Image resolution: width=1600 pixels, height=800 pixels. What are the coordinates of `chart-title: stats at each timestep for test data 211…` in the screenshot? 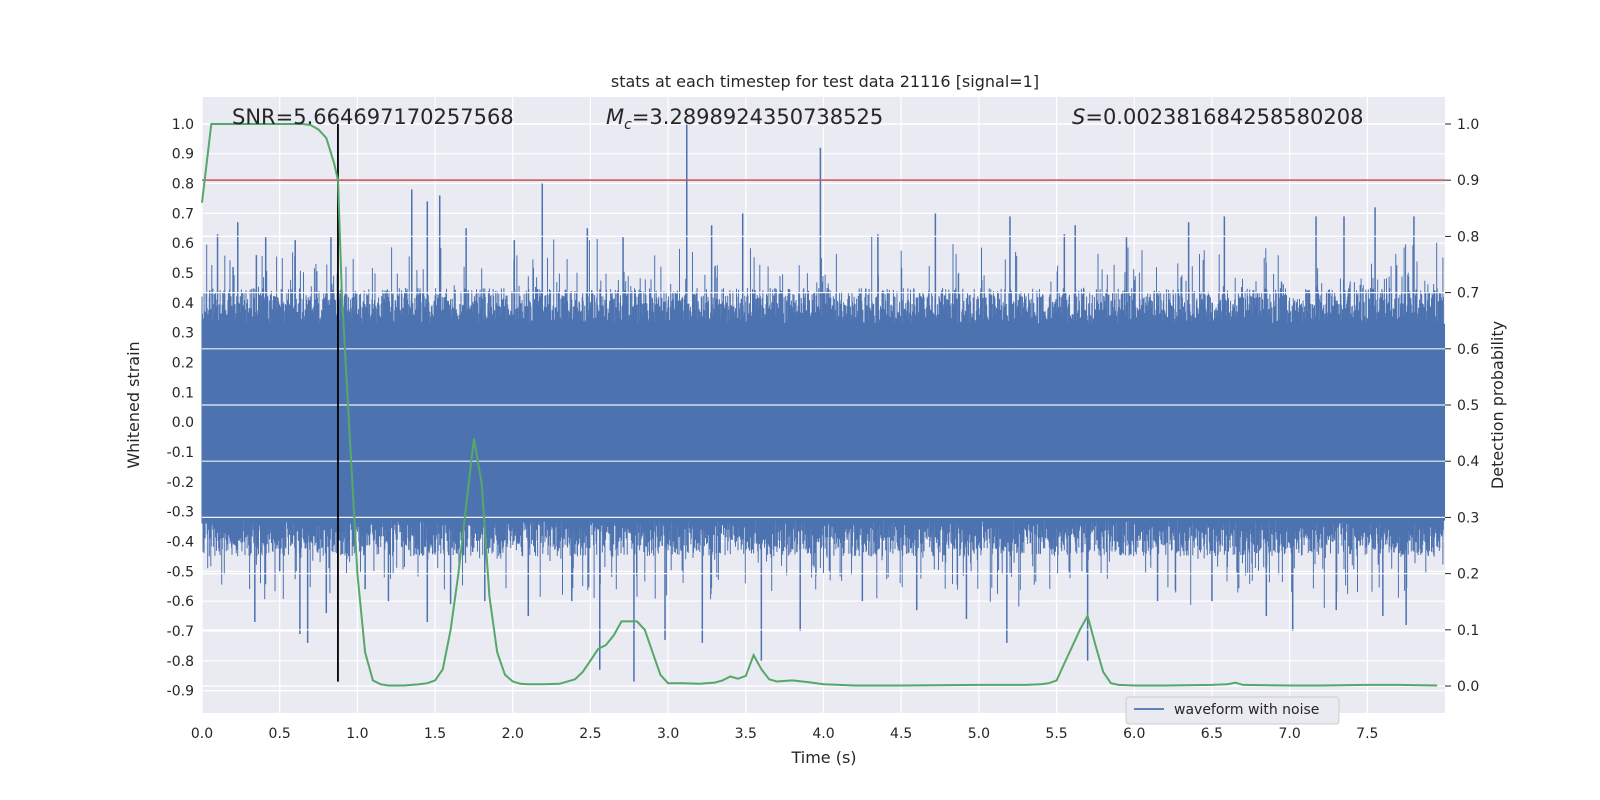 It's located at (825, 81).